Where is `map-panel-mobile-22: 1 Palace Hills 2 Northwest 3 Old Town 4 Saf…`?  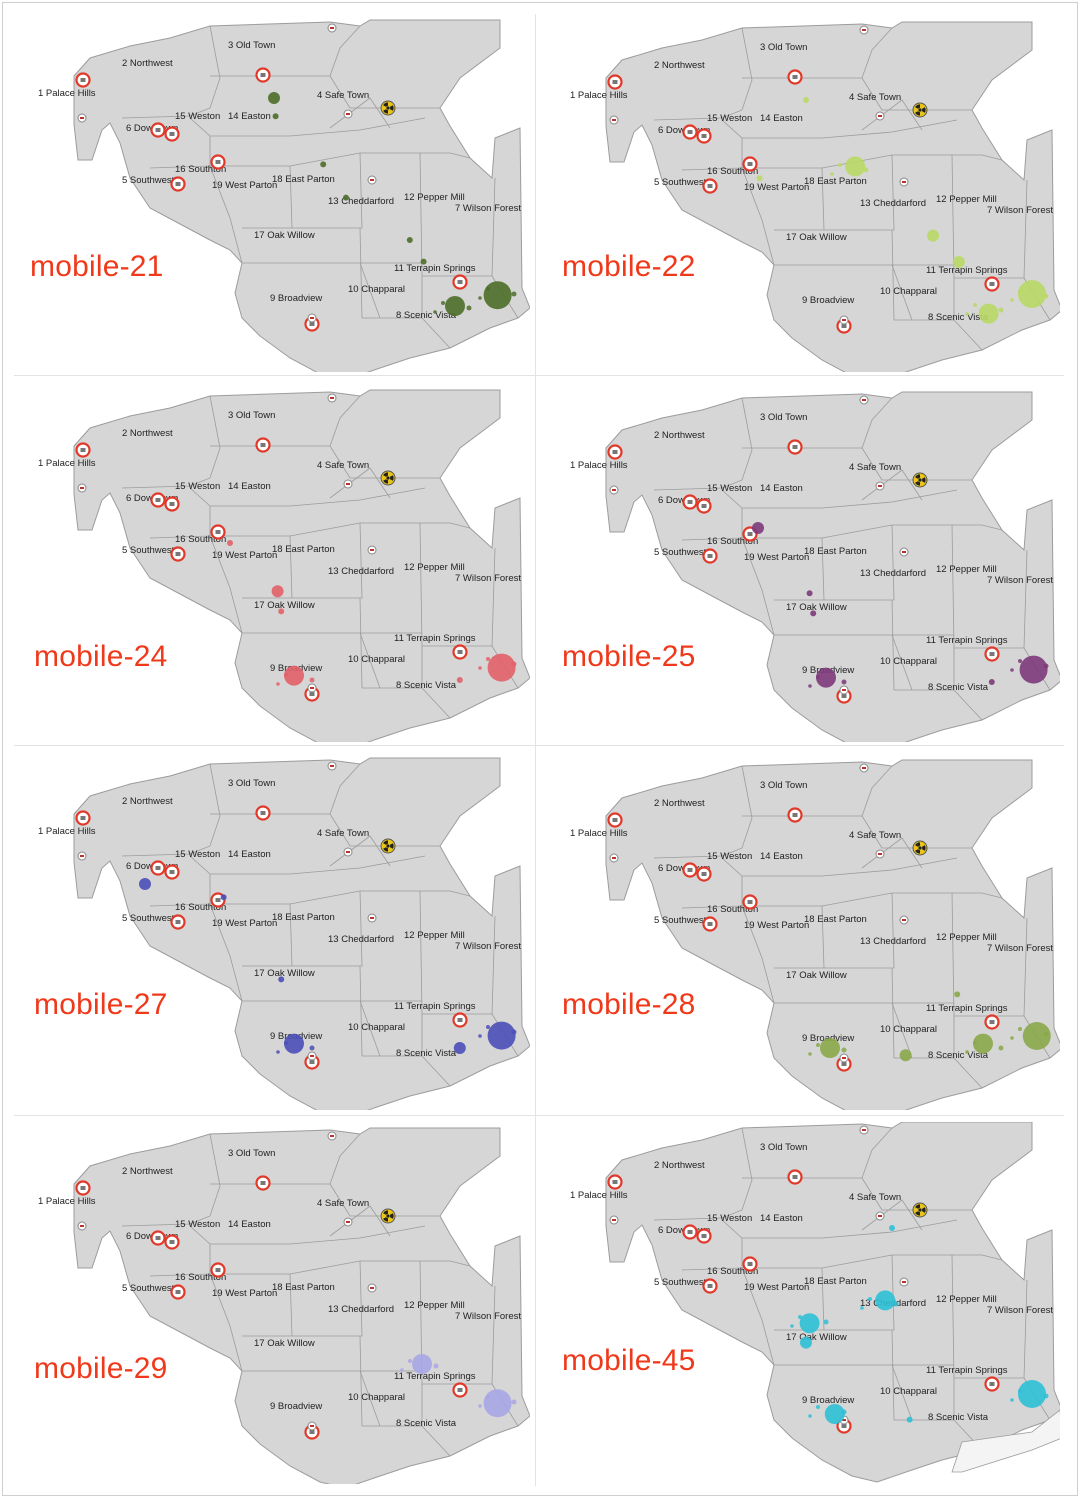
map-panel-mobile-22: 1 Palace Hills 2 Northwest 3 Old Town 4 Saf… is located at coordinates (804, 193).